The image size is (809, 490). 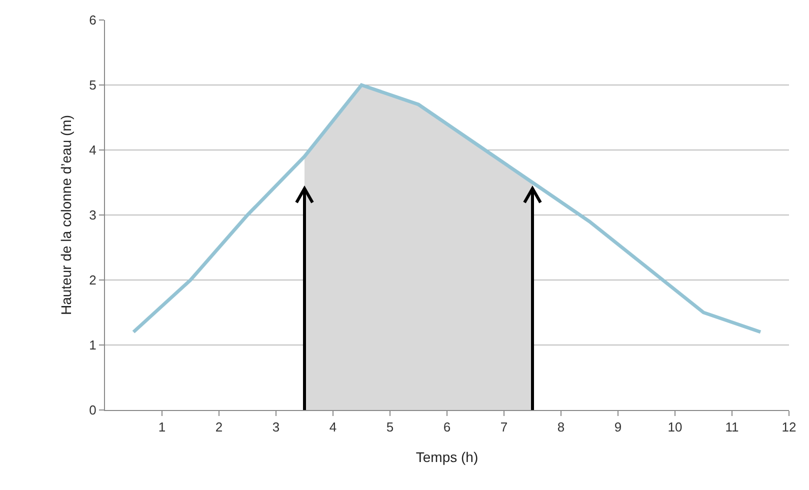 What do you see at coordinates (162, 427) in the screenshot?
I see `x-tick-label: 1` at bounding box center [162, 427].